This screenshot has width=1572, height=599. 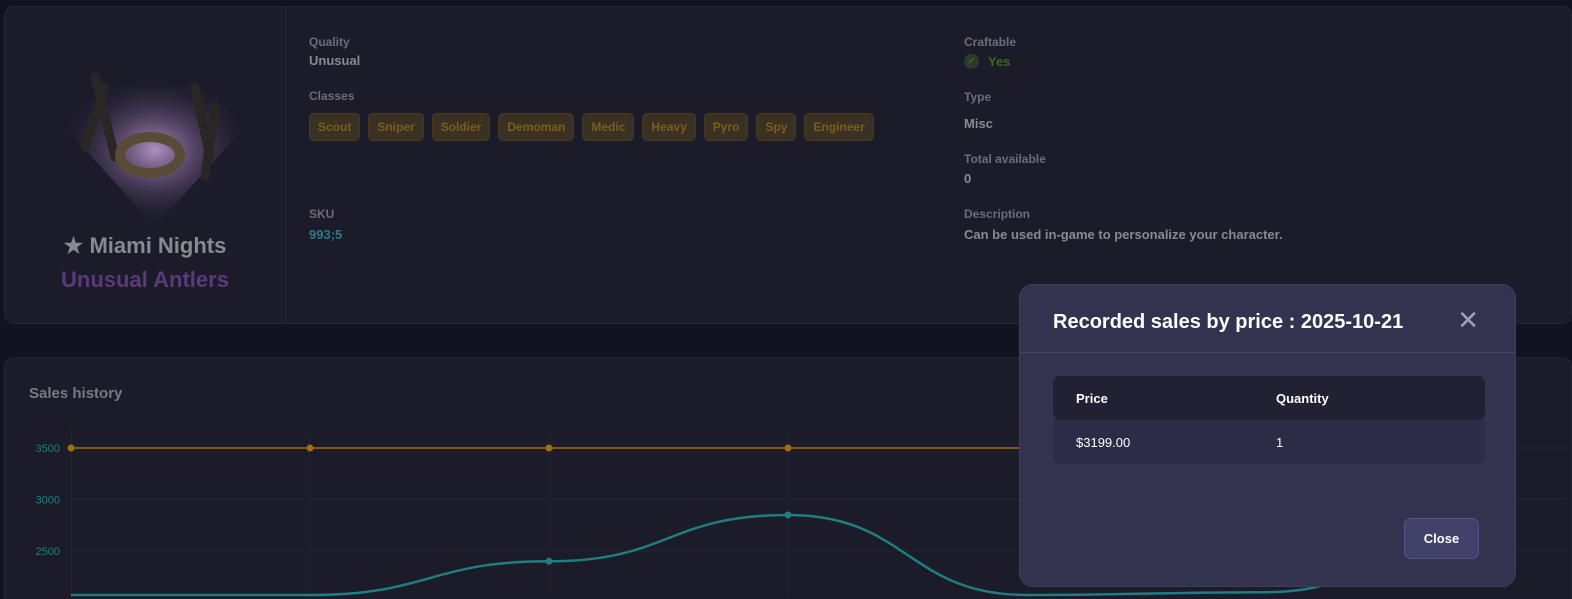 I want to click on total-label: Total available, so click(x=1005, y=159).